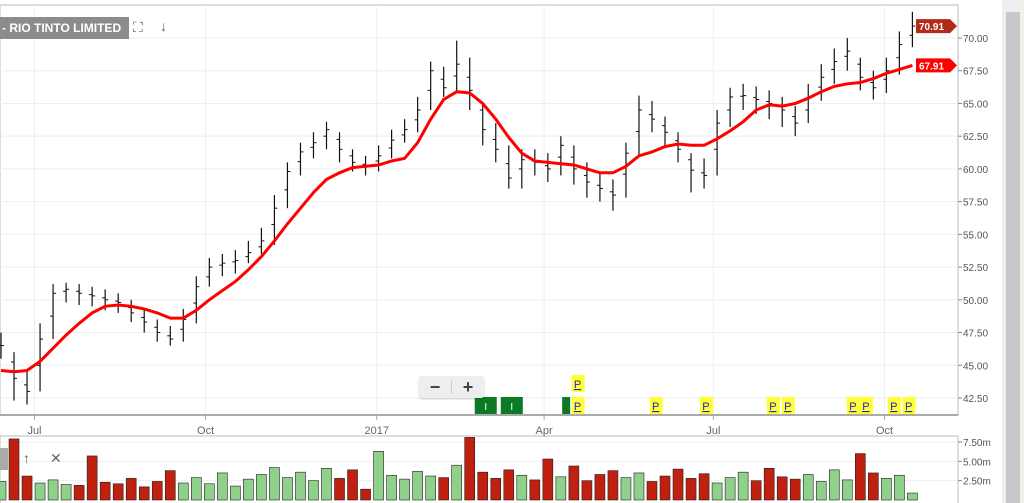  I want to click on close-icon: ✕, so click(56, 458).